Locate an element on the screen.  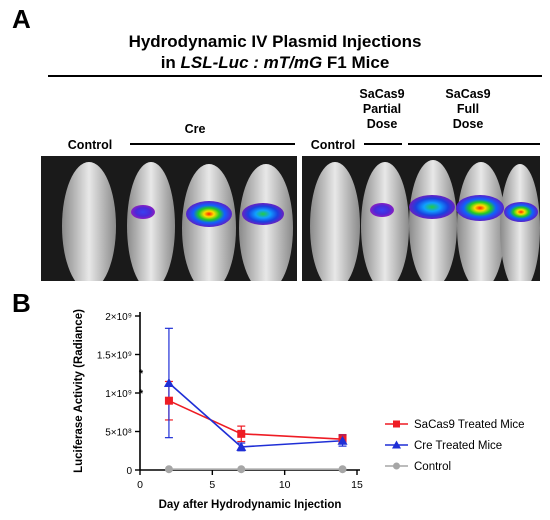
panel-a-title-line1: Hydrodynamic IV Plasmid Injections is located at coordinates (275, 41).